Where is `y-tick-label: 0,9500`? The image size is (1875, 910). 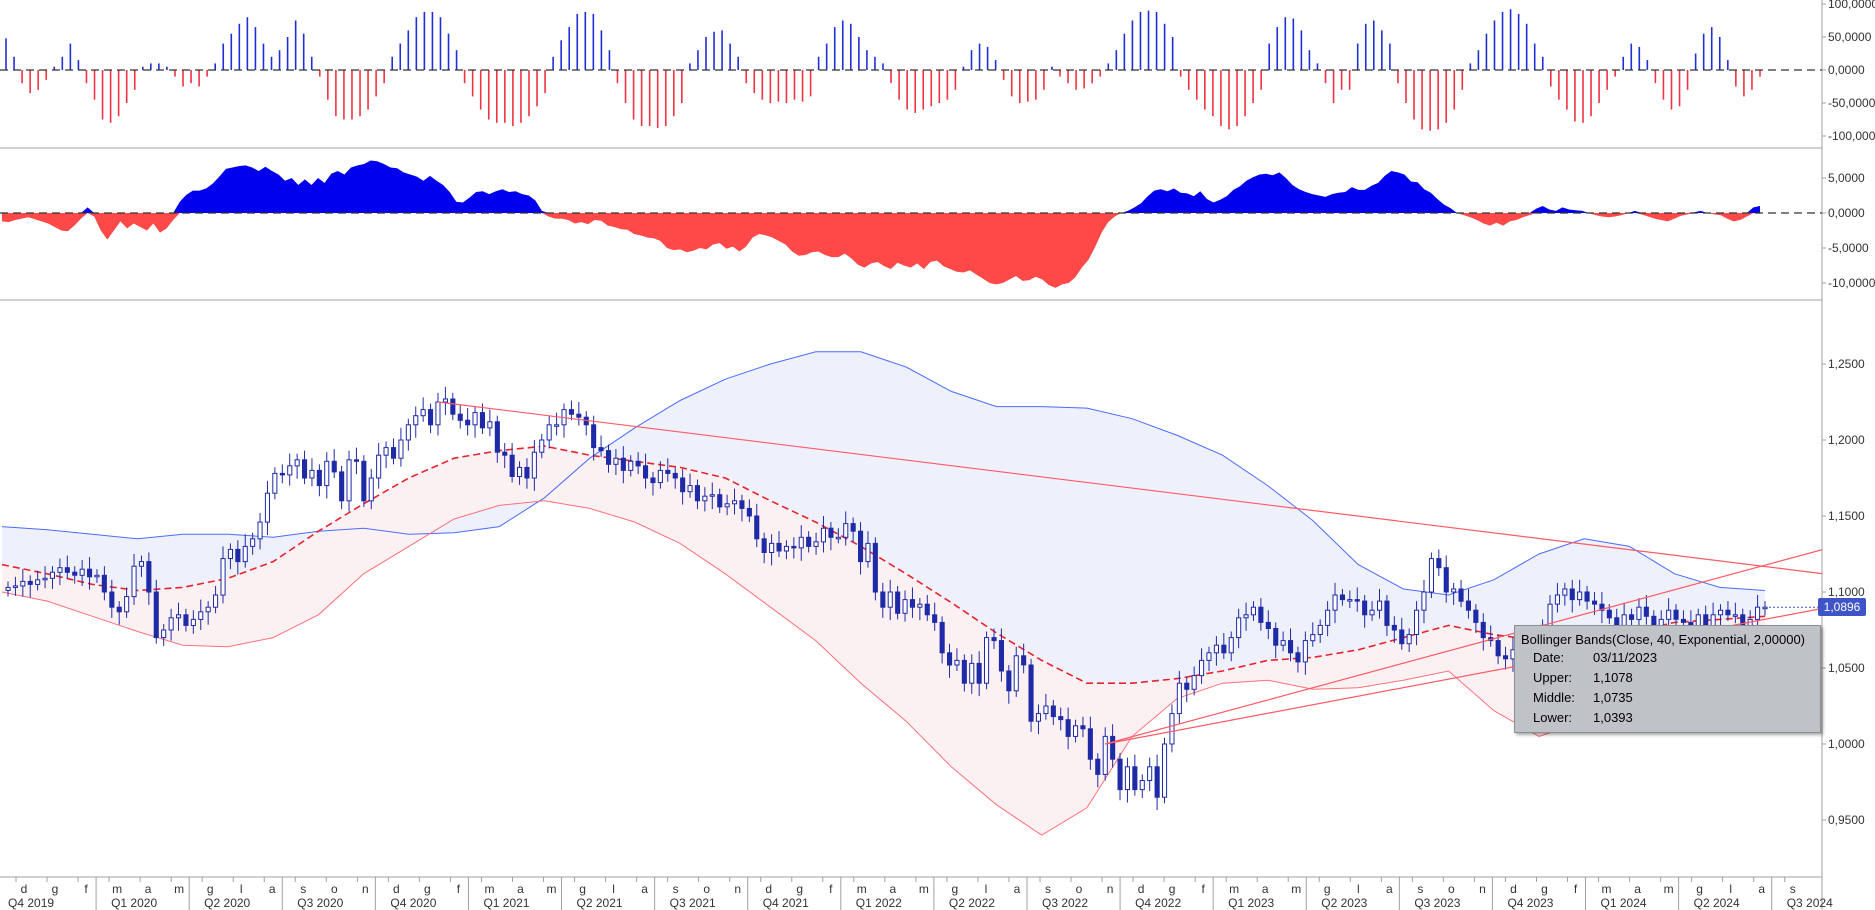 y-tick-label: 0,9500 is located at coordinates (1846, 820).